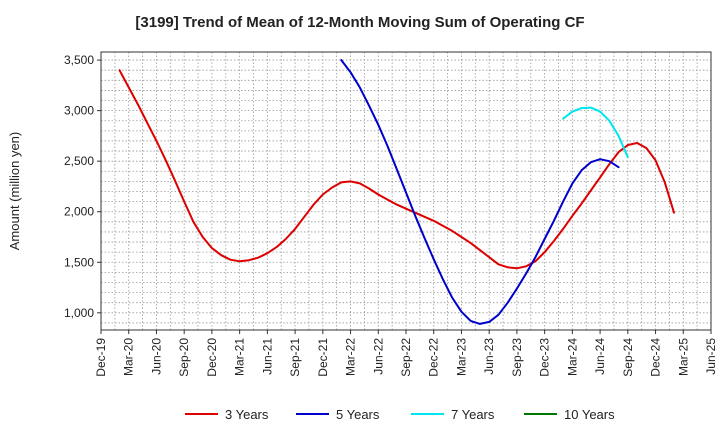 This screenshot has width=720, height=440. What do you see at coordinates (589, 414) in the screenshot?
I see `legend-label: 10 Years` at bounding box center [589, 414].